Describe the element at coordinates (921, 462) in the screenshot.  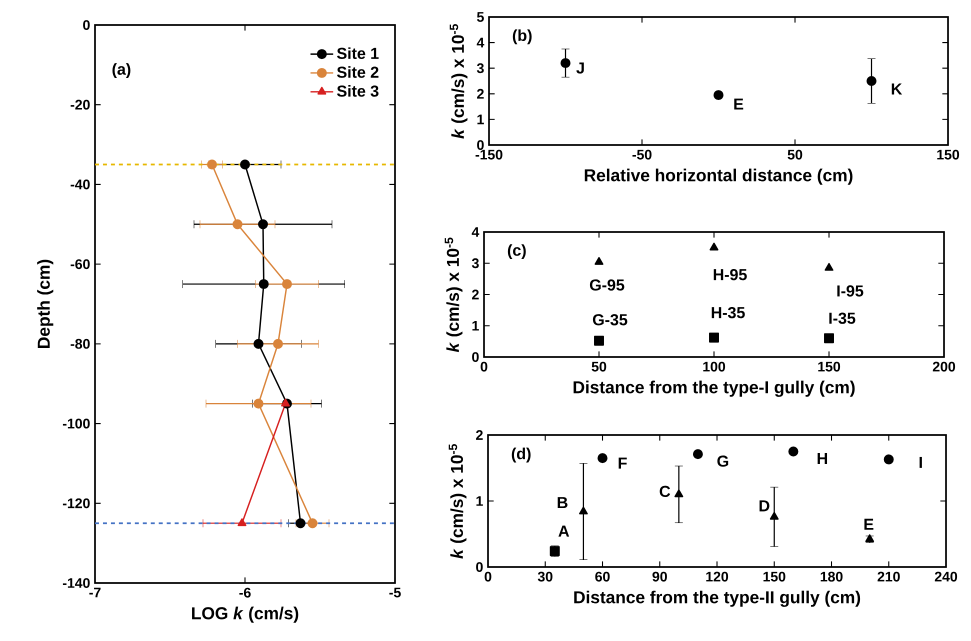
I see `annotation: I` at that location.